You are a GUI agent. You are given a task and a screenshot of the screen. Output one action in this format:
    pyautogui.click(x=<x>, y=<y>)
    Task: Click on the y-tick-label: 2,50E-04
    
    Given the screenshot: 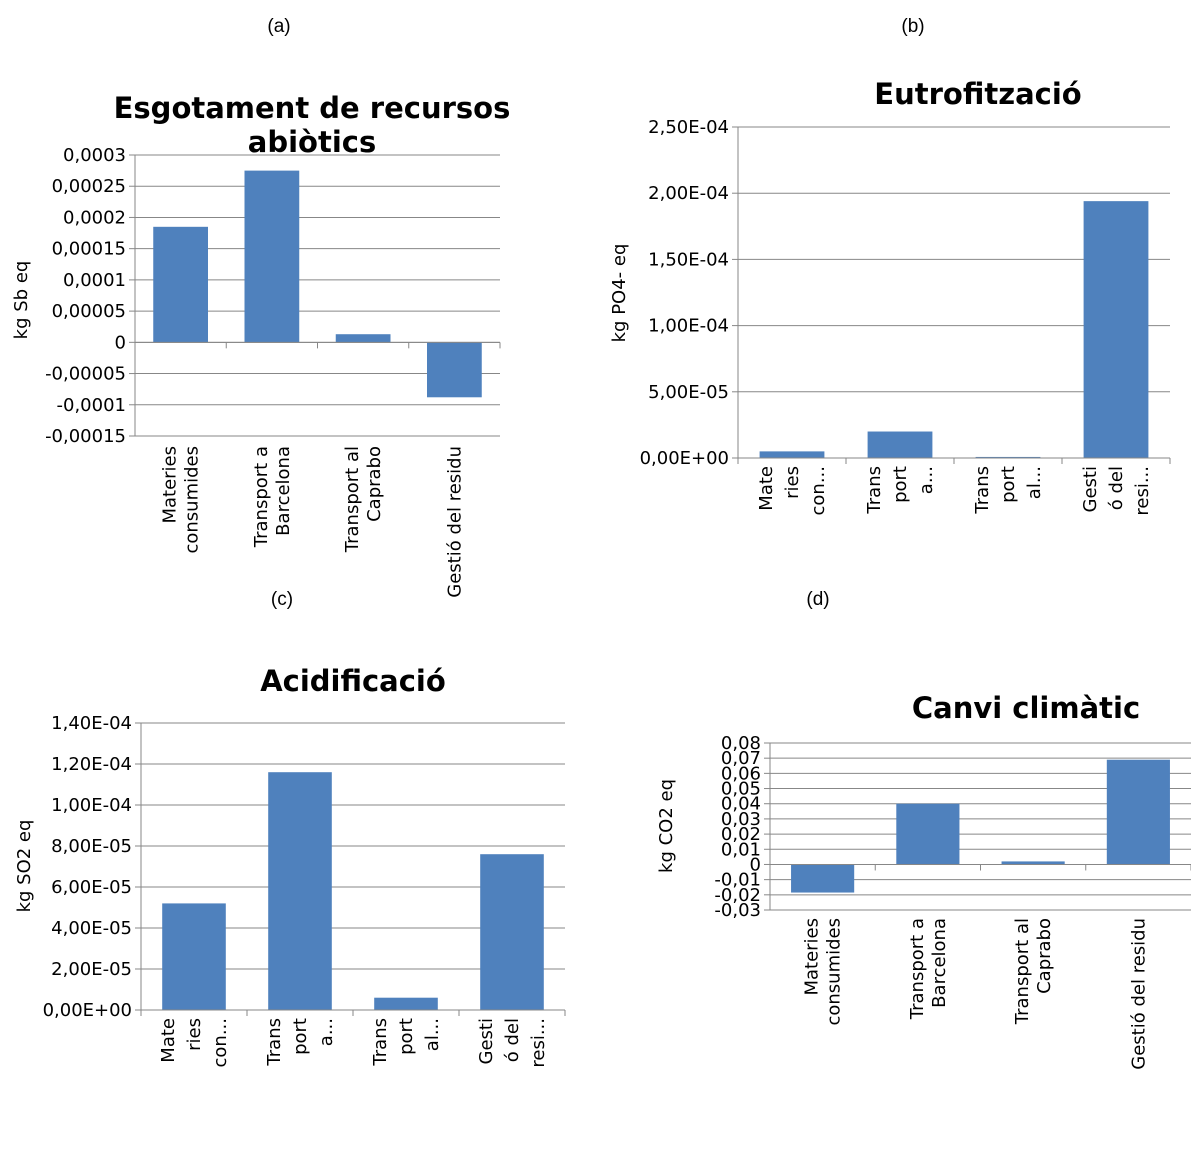 What is the action you would take?
    pyautogui.click(x=688, y=127)
    